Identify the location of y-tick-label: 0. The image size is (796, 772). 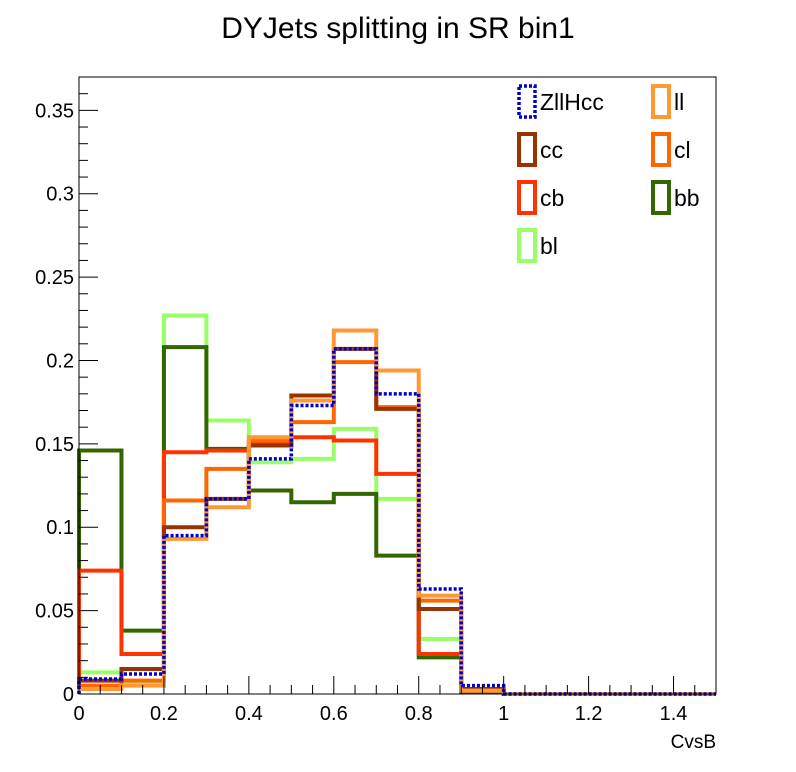
(68, 695).